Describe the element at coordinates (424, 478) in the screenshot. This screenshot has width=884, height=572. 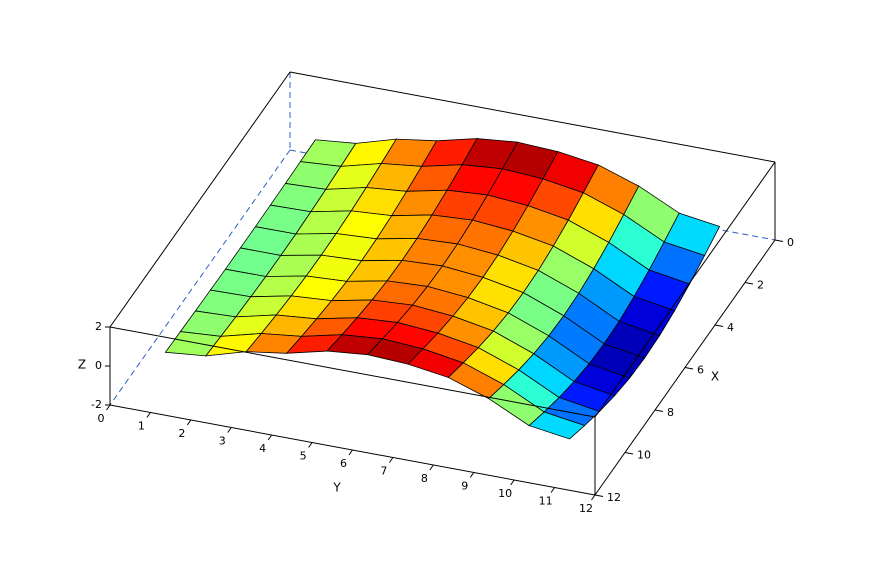
I see `y-tick-label: 8` at that location.